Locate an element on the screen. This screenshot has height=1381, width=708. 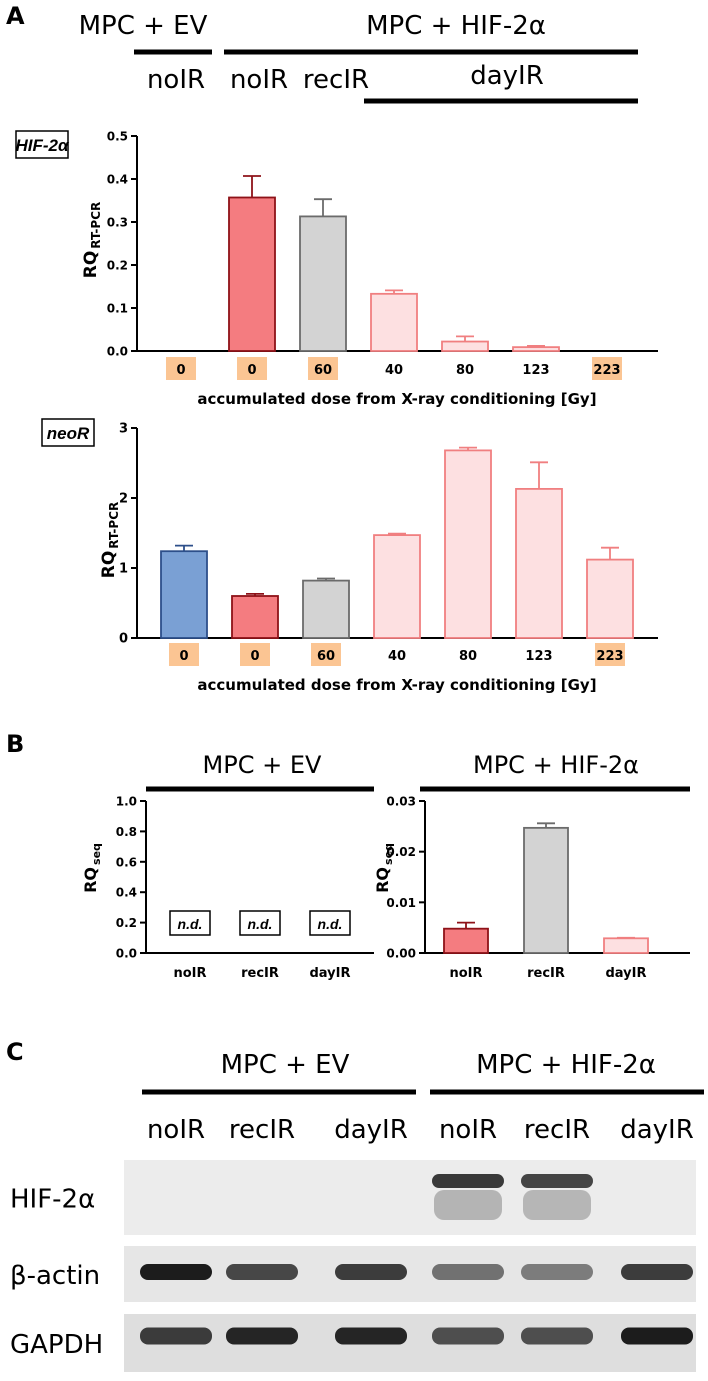
marker-box-hif2a is located at coordinates (42, 144).